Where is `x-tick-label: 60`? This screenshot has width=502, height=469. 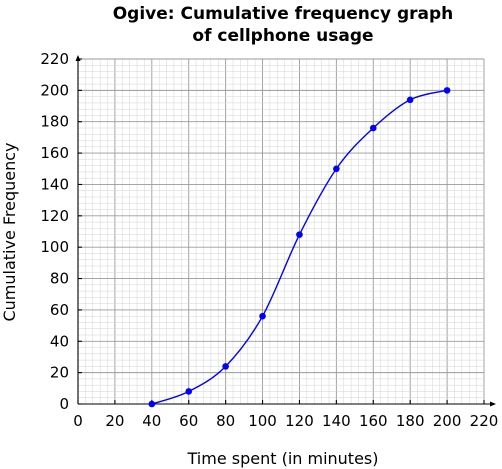 x-tick-label: 60 is located at coordinates (188, 421).